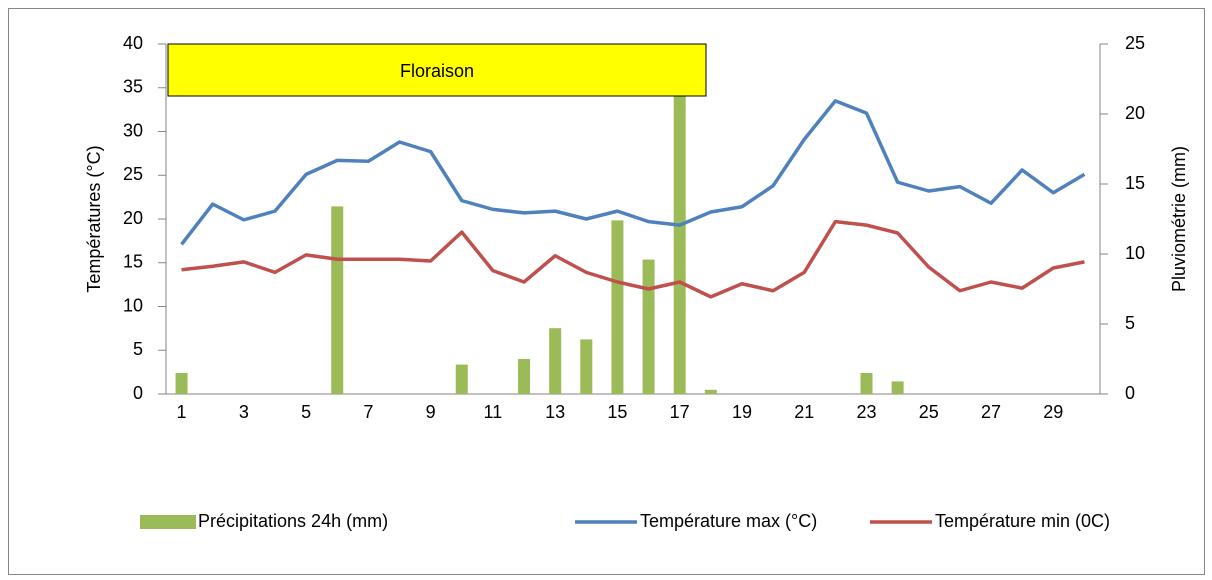 This screenshot has height=580, width=1212. Describe the element at coordinates (133, 305) in the screenshot. I see `y-tick-label: 10` at that location.